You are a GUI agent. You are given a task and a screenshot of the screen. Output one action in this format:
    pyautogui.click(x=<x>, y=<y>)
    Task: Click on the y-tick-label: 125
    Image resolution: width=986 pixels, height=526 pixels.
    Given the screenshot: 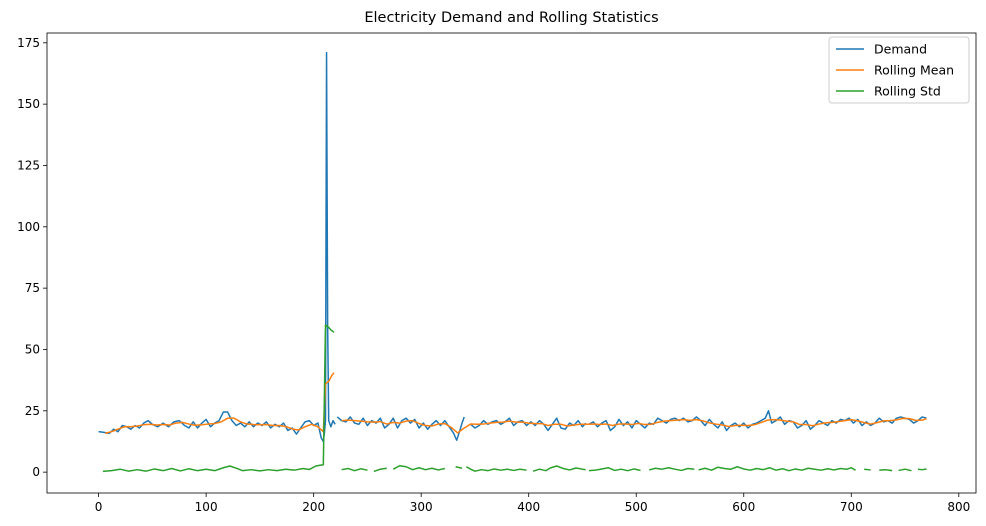 What is the action you would take?
    pyautogui.click(x=28, y=165)
    